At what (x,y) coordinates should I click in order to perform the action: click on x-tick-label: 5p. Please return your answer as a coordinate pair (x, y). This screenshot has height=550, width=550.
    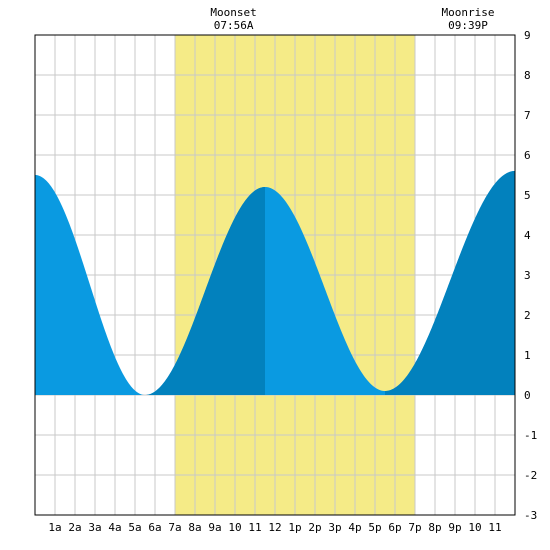
    Looking at the image, I should click on (374, 527).